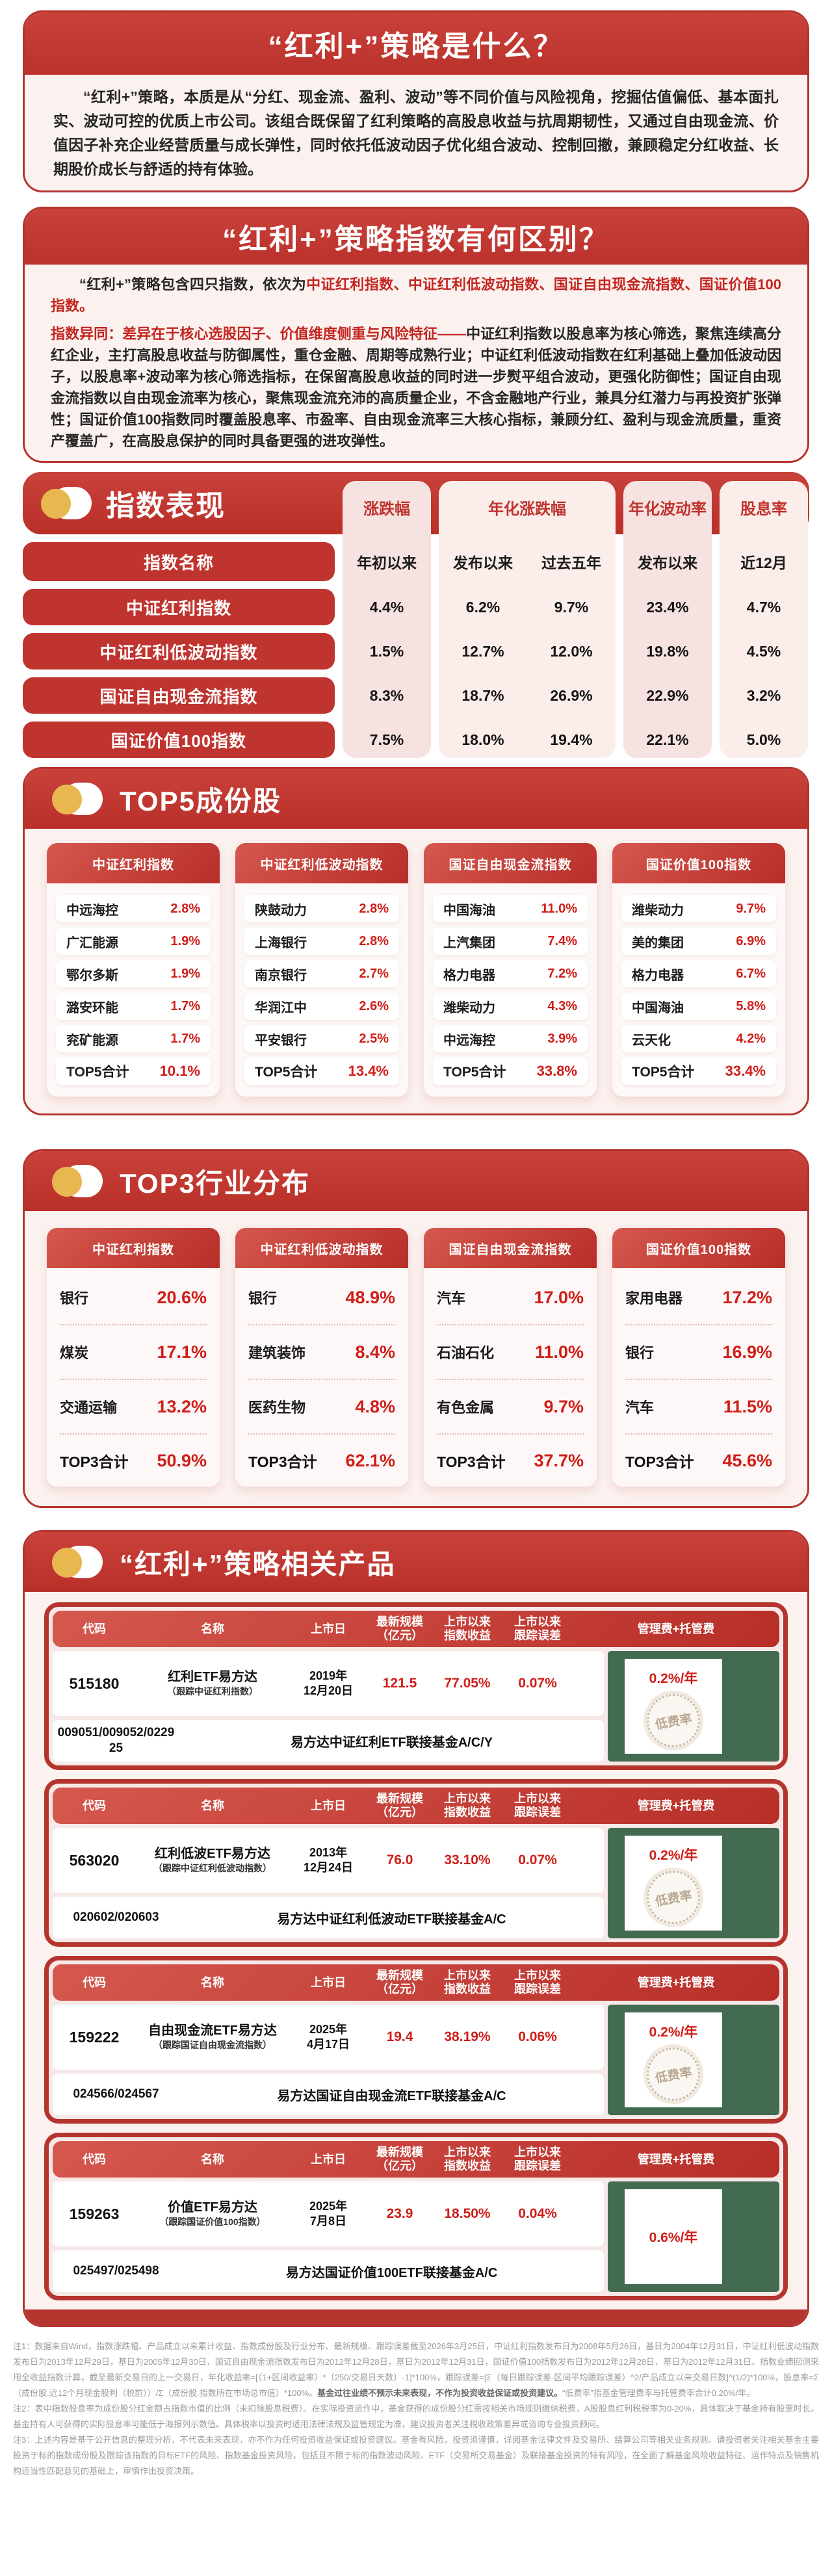  I want to click on stock-name: 中国海油, so click(469, 911).